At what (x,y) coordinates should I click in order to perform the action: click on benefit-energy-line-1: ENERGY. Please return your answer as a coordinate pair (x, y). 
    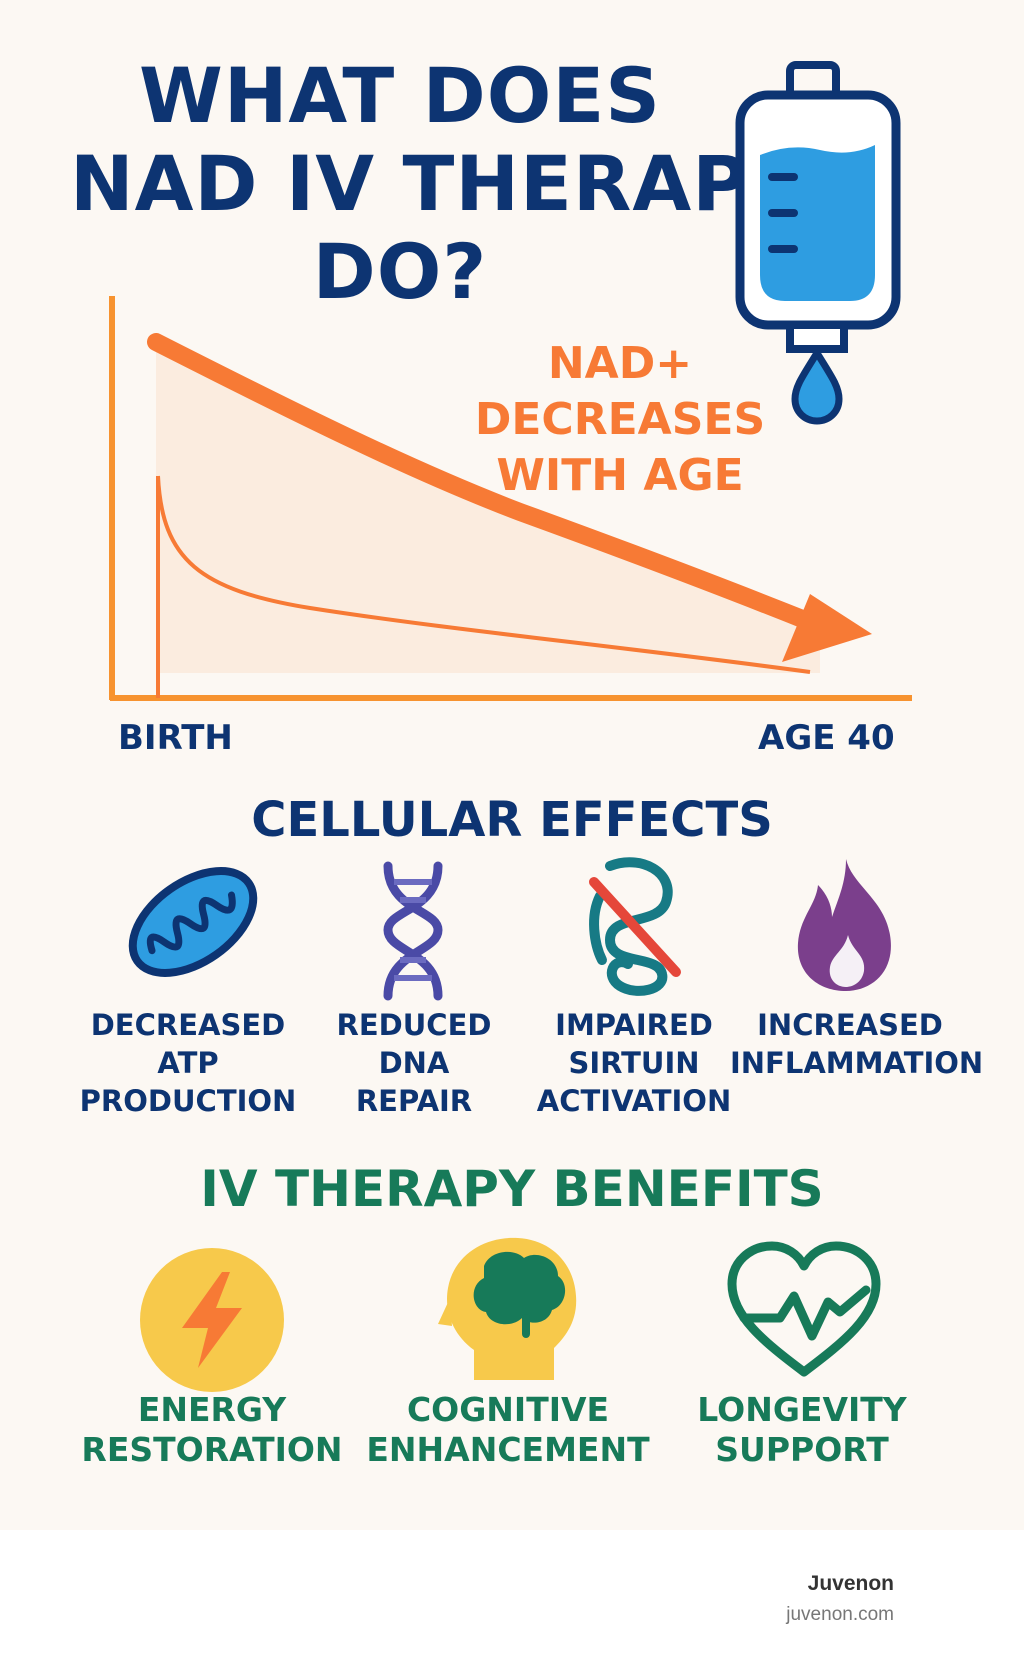
    Looking at the image, I should click on (212, 1409).